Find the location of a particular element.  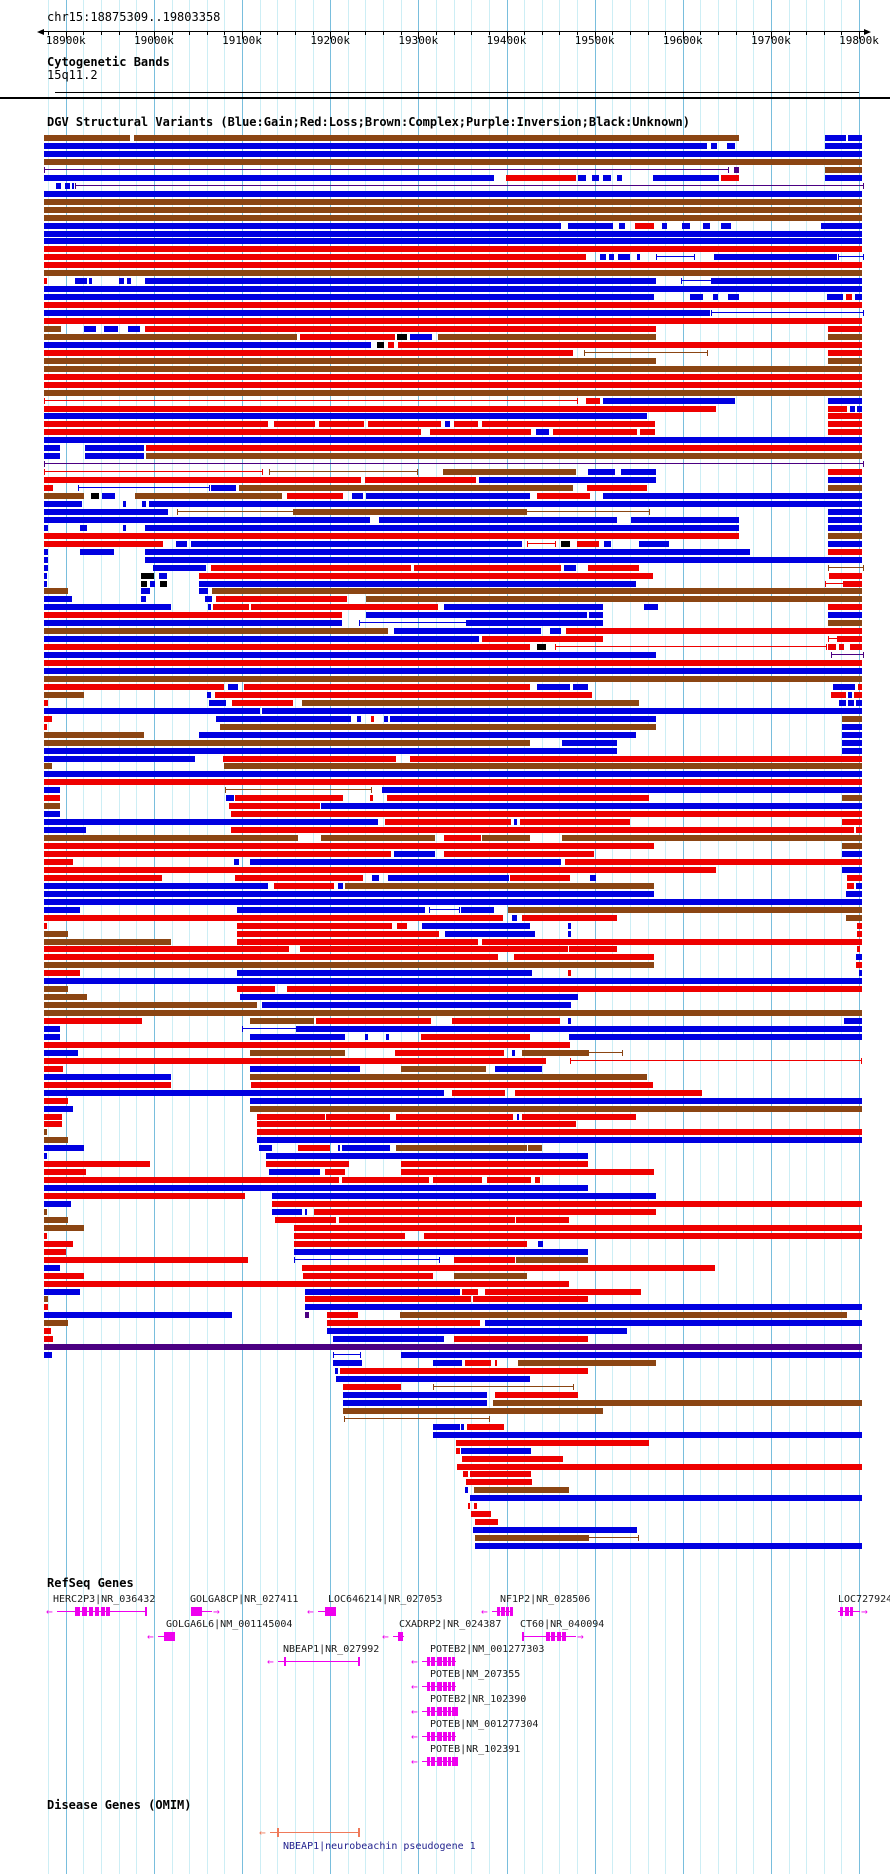

gridline-major is located at coordinates (507, 937).